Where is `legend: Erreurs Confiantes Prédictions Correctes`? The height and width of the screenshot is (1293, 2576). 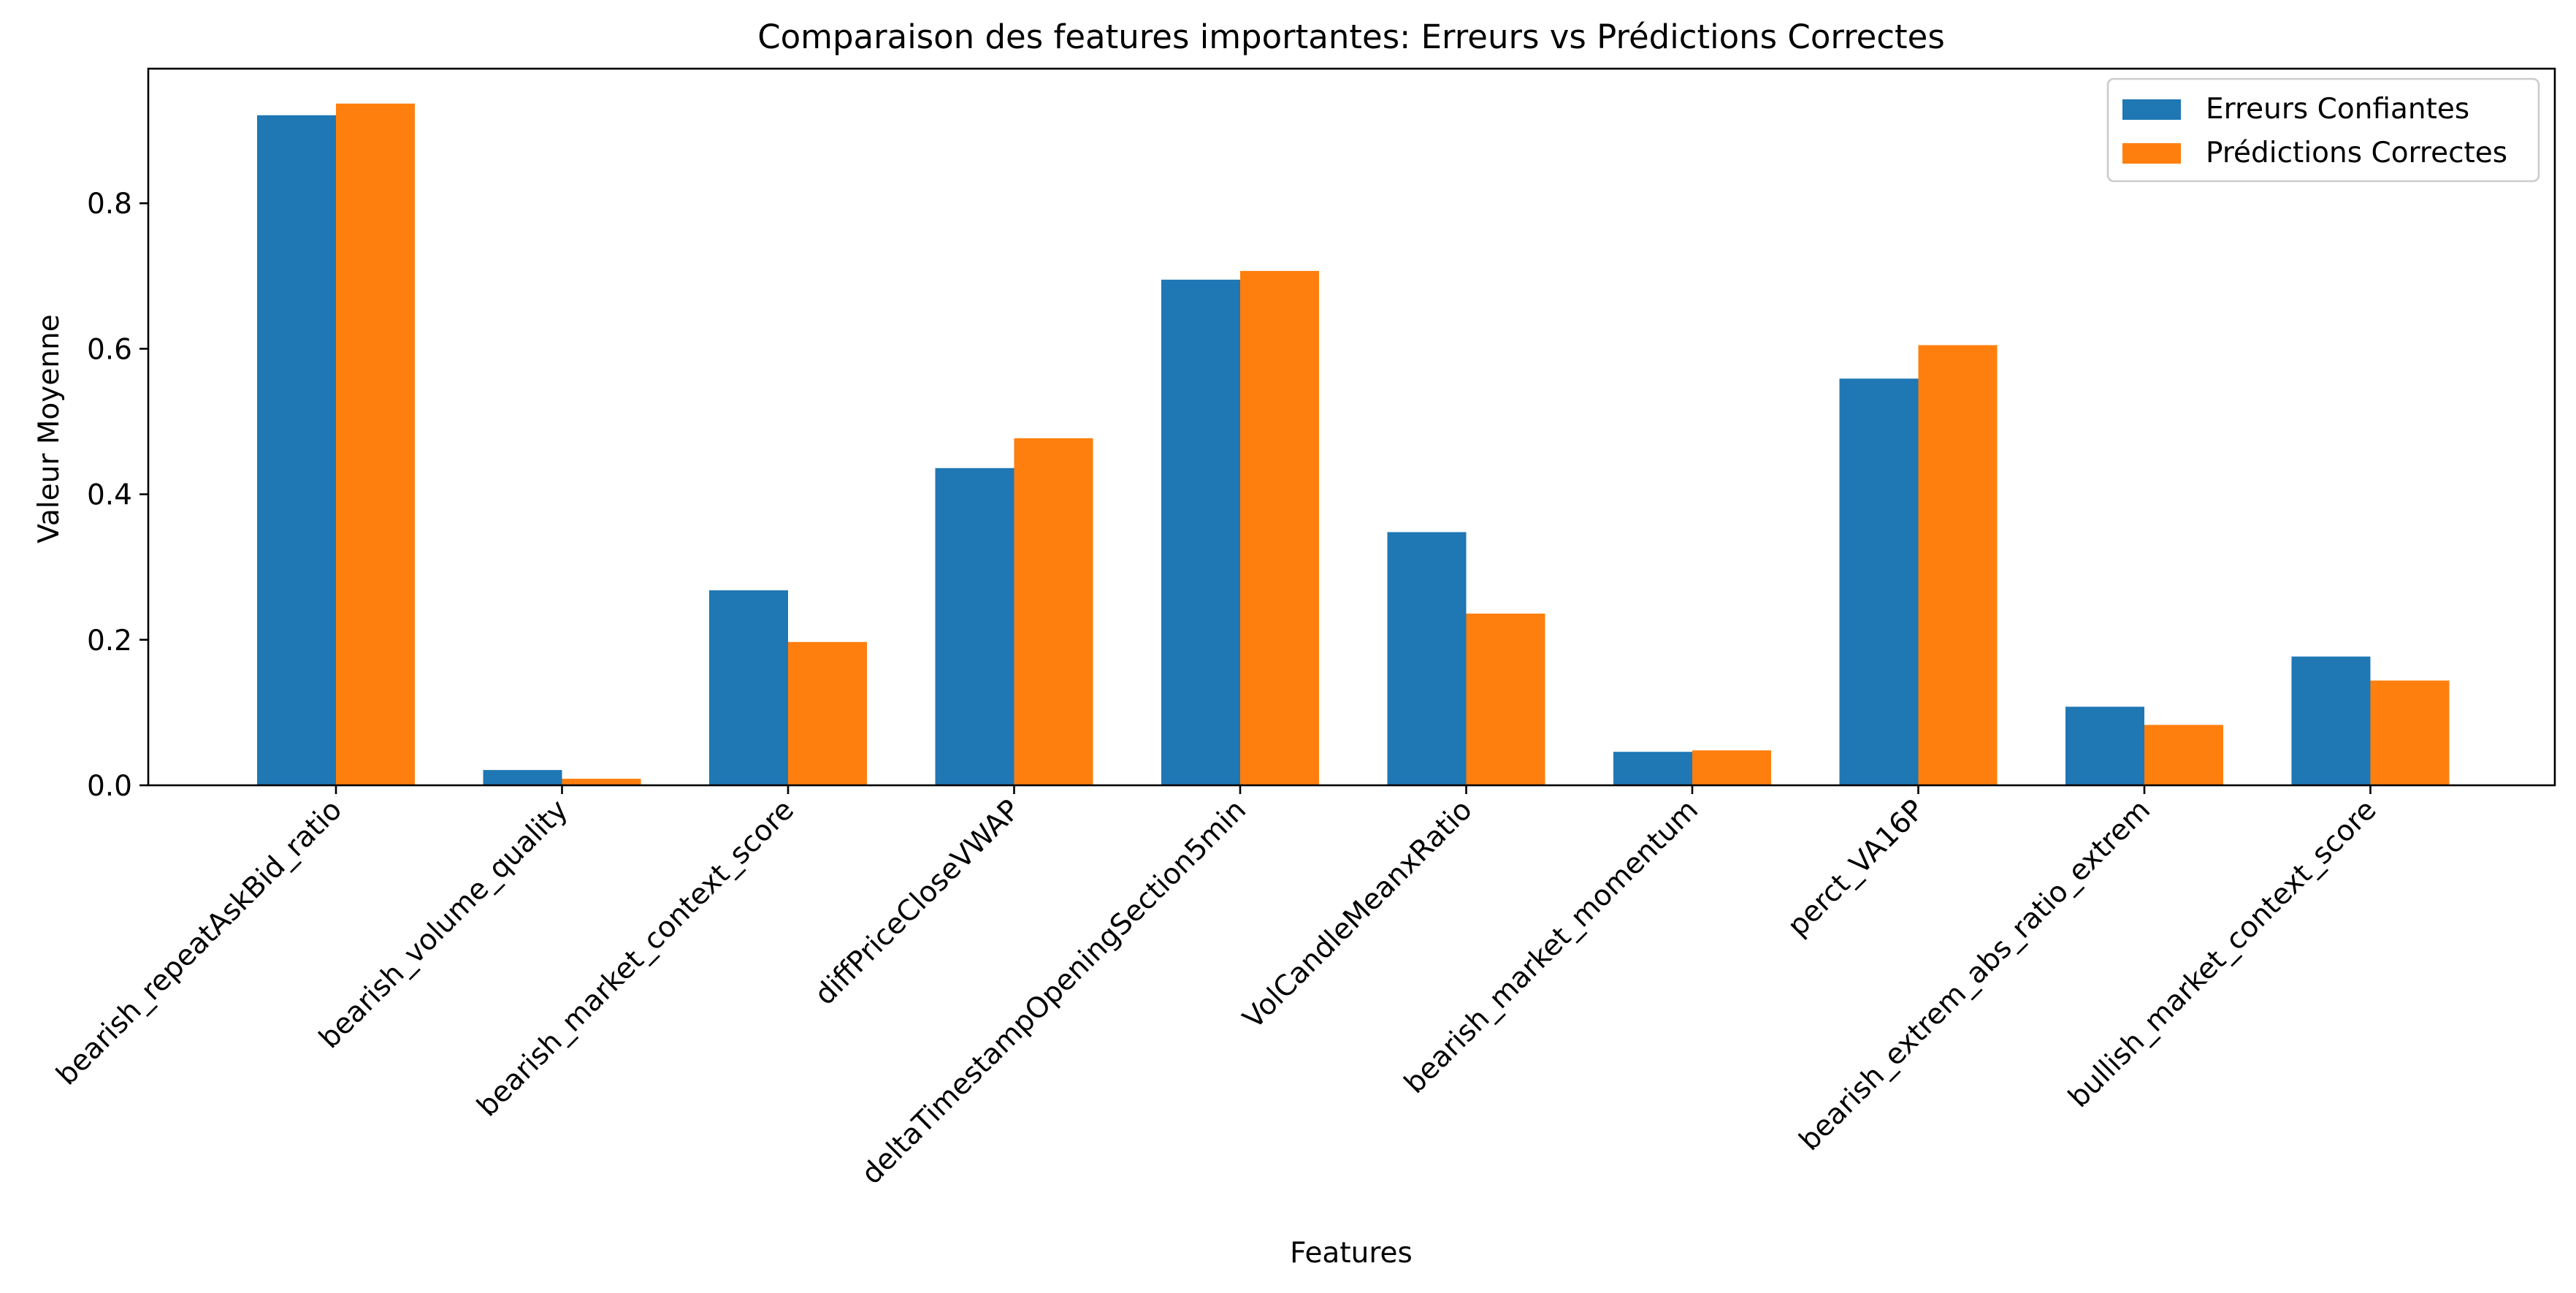 legend: Erreurs Confiantes Prédictions Correctes is located at coordinates (2323, 130).